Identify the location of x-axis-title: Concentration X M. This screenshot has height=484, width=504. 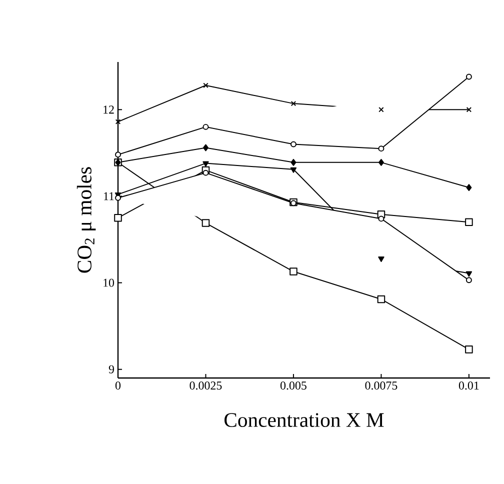
(304, 420).